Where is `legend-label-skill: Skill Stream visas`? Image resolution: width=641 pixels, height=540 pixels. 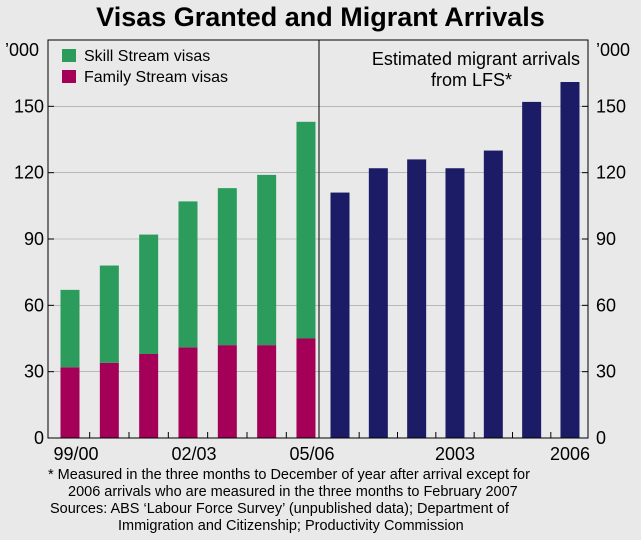
legend-label-skill: Skill Stream visas is located at coordinates (147, 56).